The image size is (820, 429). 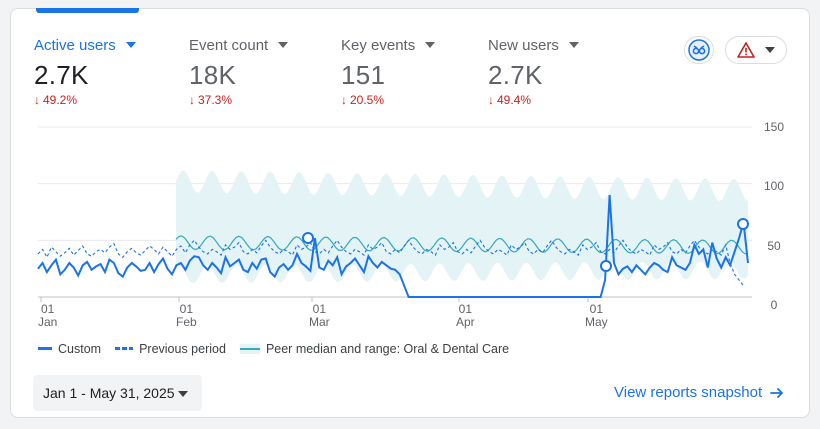 I want to click on metric-delta: ↓ 20.5%, so click(x=363, y=100).